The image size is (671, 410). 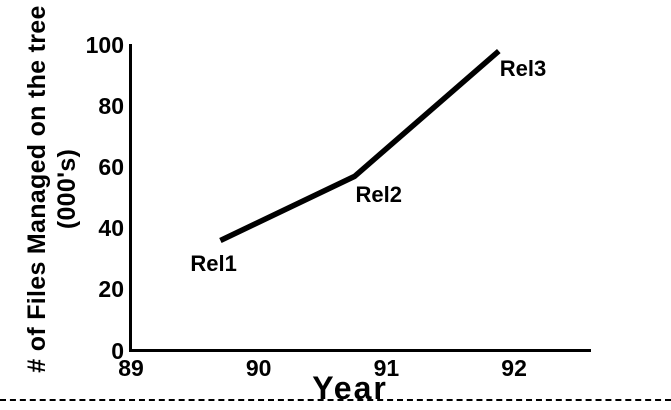 What do you see at coordinates (213, 263) in the screenshot?
I see `point-label-rel1: Rel1` at bounding box center [213, 263].